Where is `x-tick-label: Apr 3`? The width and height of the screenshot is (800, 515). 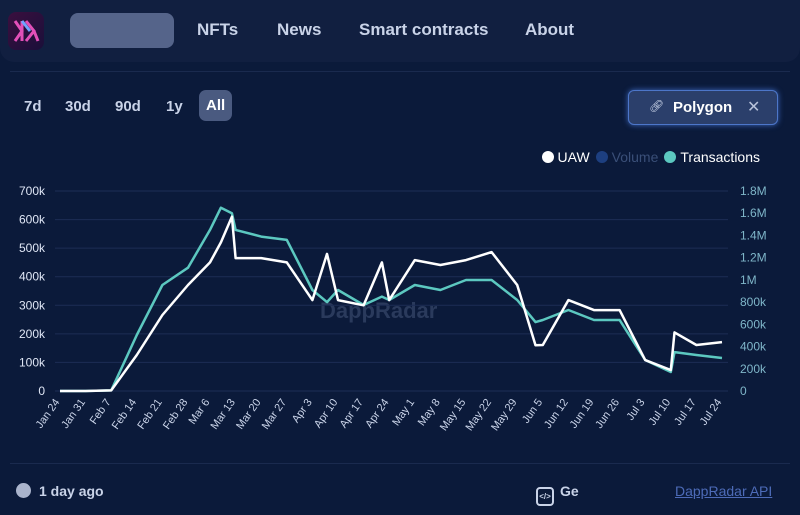 x-tick-label: Apr 3 is located at coordinates (302, 411).